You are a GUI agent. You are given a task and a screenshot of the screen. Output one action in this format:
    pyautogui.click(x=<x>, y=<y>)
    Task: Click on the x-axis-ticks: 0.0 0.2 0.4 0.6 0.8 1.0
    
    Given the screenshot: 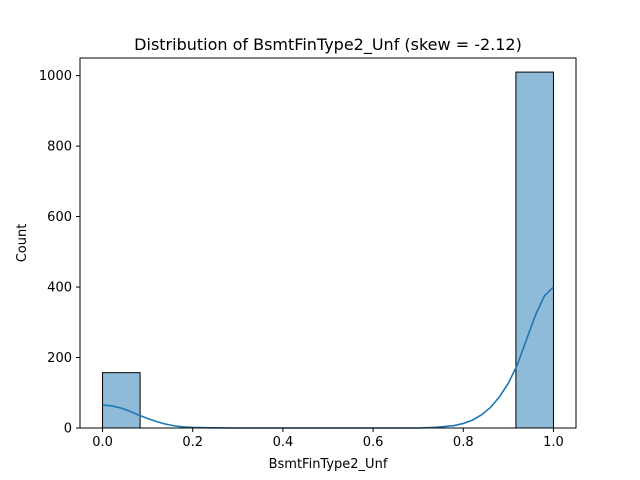 What is the action you would take?
    pyautogui.click(x=328, y=439)
    